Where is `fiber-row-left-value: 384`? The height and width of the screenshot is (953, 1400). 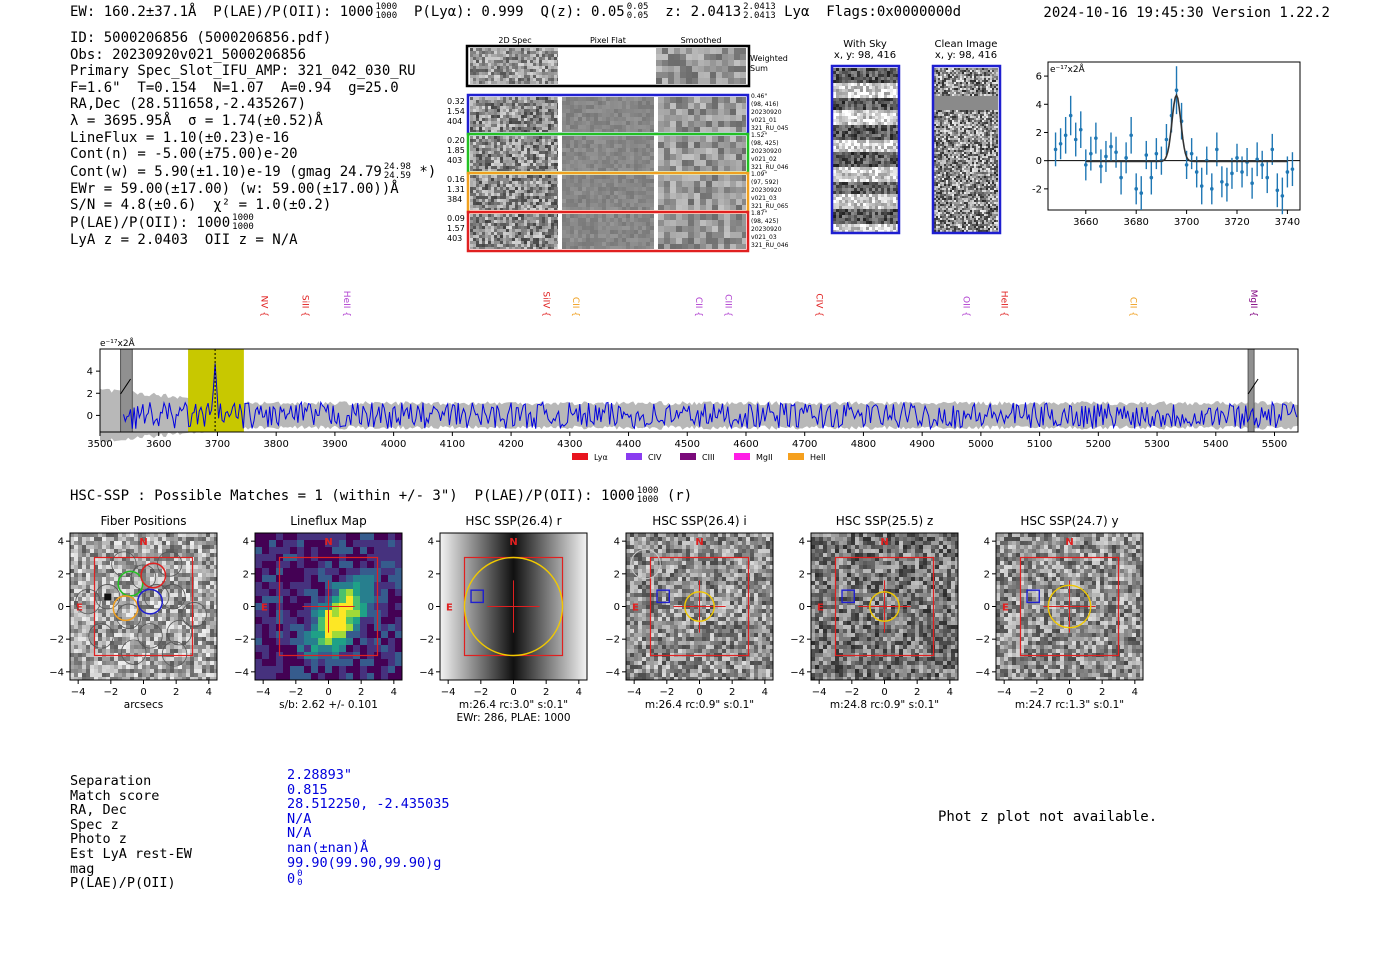
fiber-row-left-value: 384 is located at coordinates (454, 199).